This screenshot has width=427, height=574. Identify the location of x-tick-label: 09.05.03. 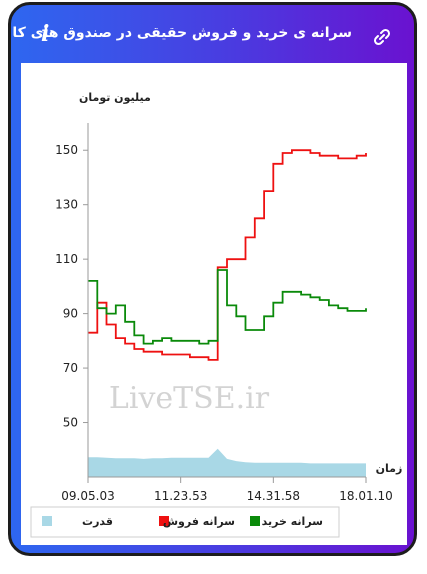
(87, 496).